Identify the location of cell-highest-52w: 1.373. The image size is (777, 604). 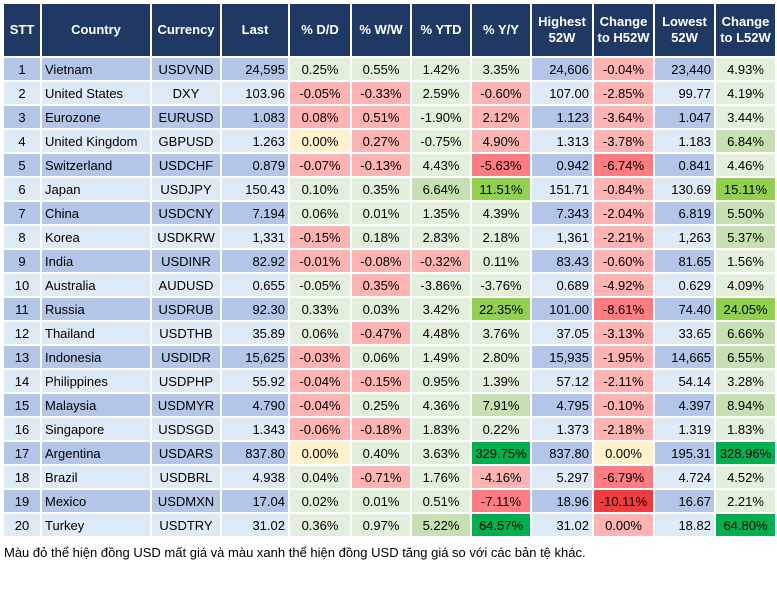
(562, 429).